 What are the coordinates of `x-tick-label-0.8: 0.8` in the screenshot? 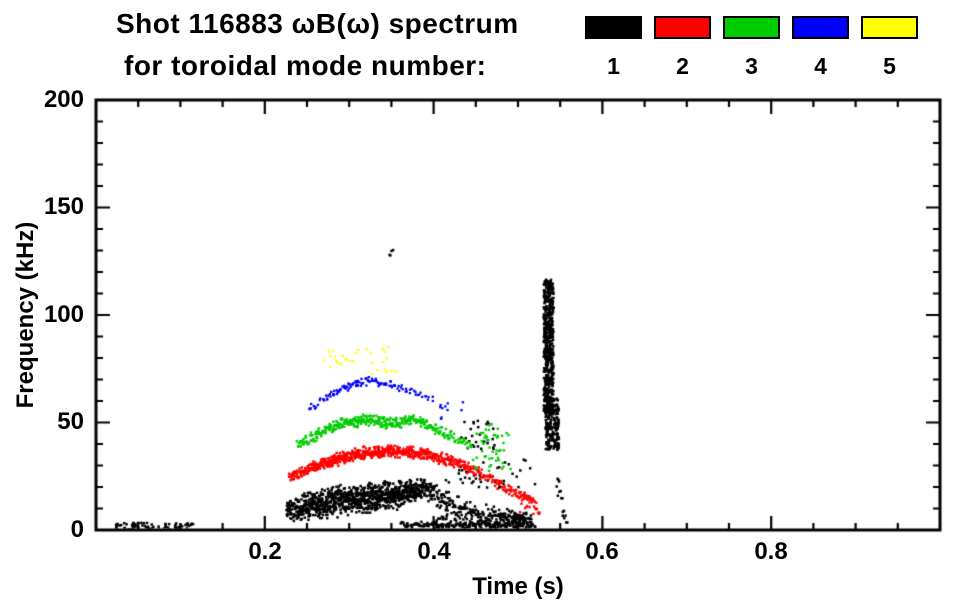 It's located at (771, 551).